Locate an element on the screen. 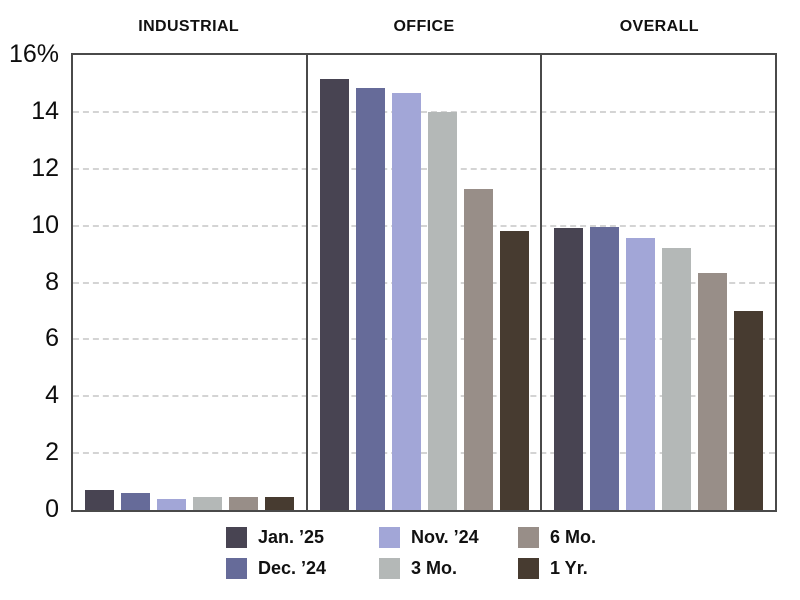 The image size is (800, 600). legend-item-dec-24: Dec. ’24 is located at coordinates (302, 568).